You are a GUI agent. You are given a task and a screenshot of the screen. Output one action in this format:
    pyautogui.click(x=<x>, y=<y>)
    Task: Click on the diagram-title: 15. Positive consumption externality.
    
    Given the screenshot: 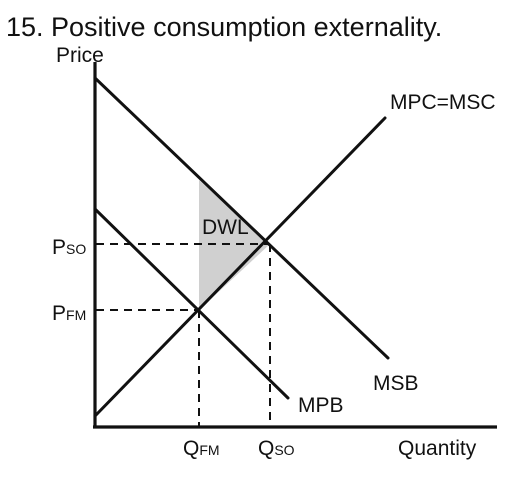 What is the action you would take?
    pyautogui.click(x=224, y=27)
    